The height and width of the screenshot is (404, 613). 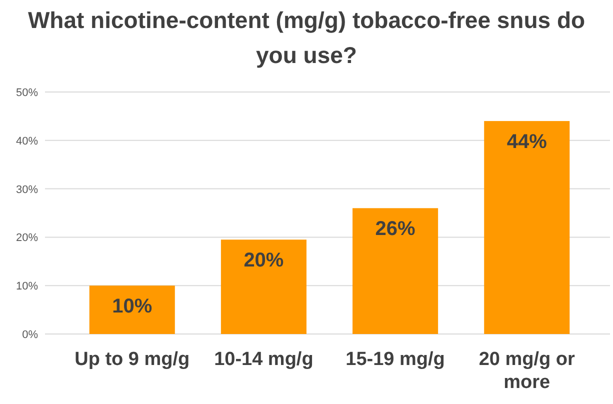 I want to click on x-tick-label: 20 mg/g or more, so click(x=527, y=371).